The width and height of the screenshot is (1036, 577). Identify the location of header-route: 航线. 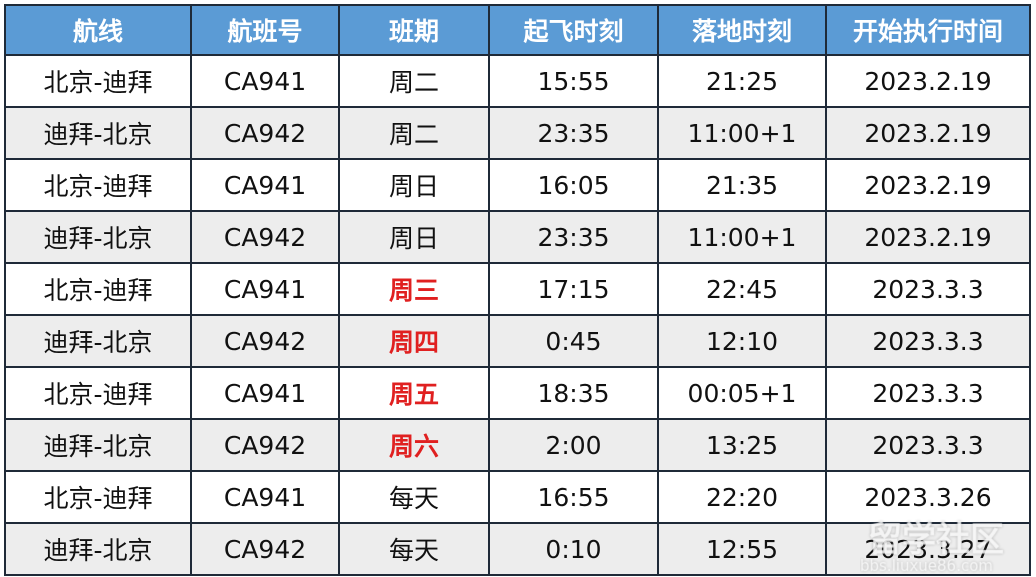
(98, 30).